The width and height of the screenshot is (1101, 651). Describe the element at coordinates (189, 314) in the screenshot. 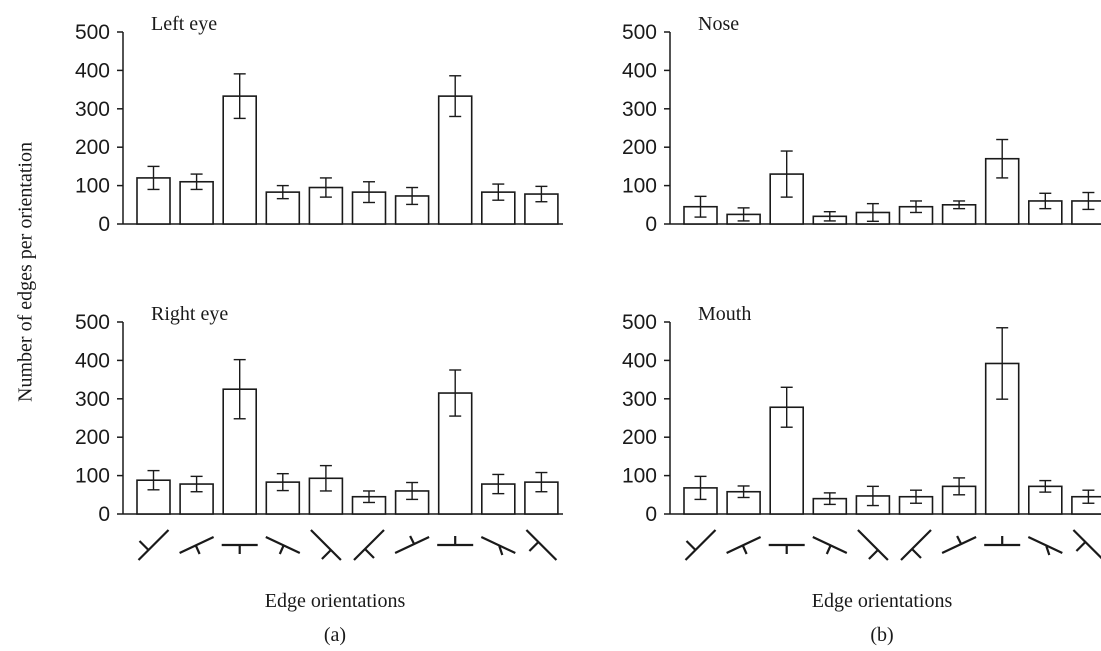

I see `panel-title: Right eye` at that location.